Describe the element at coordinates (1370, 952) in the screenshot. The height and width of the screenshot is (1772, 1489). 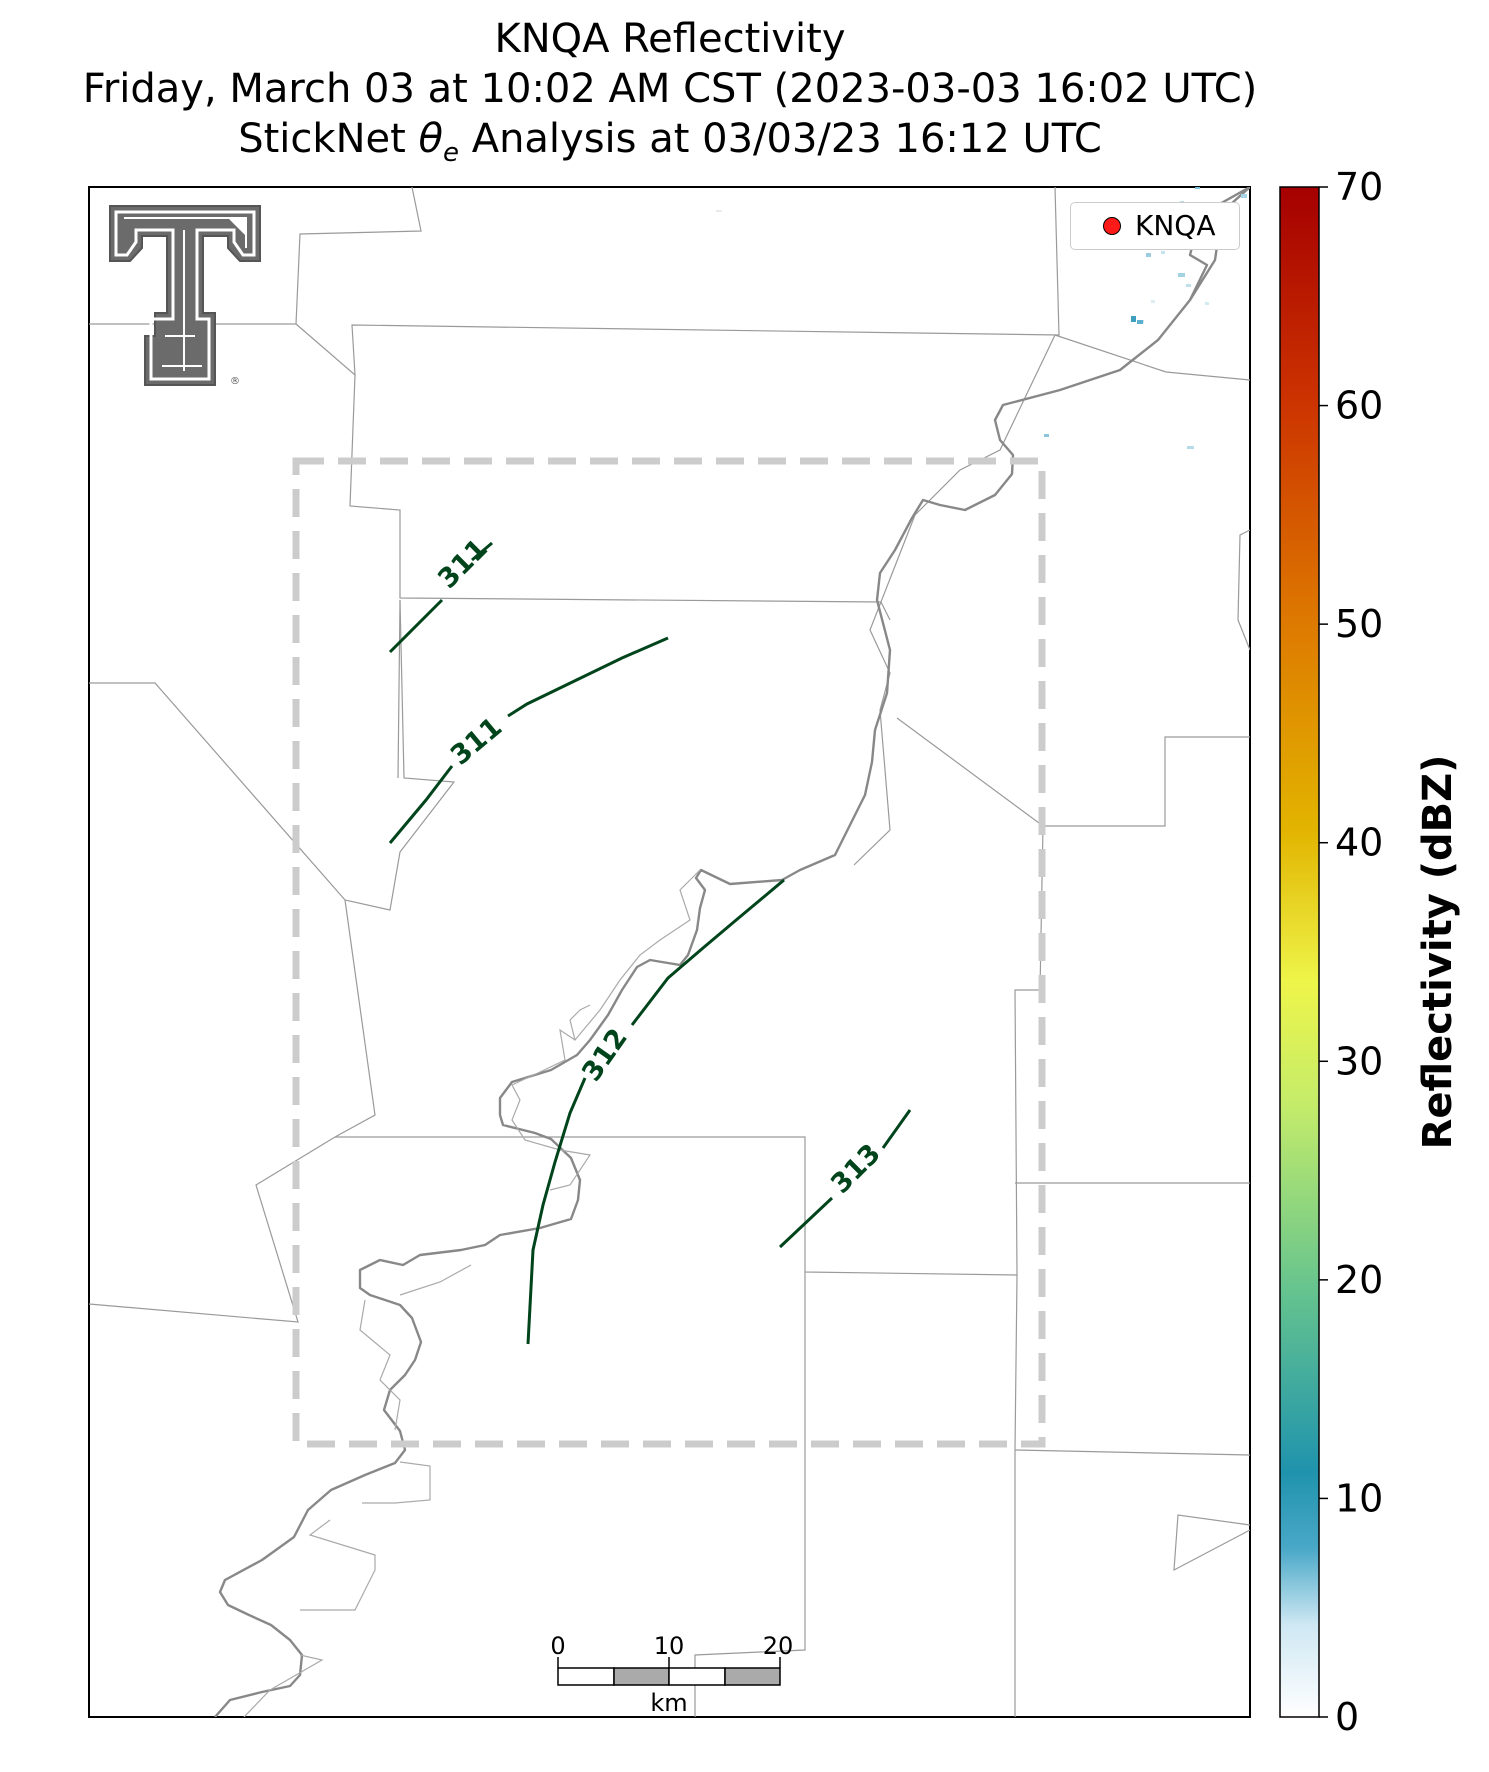
I see `colorbar: 0 10 20 30 40 50 60 70 Reflectivity (dBZ)` at that location.